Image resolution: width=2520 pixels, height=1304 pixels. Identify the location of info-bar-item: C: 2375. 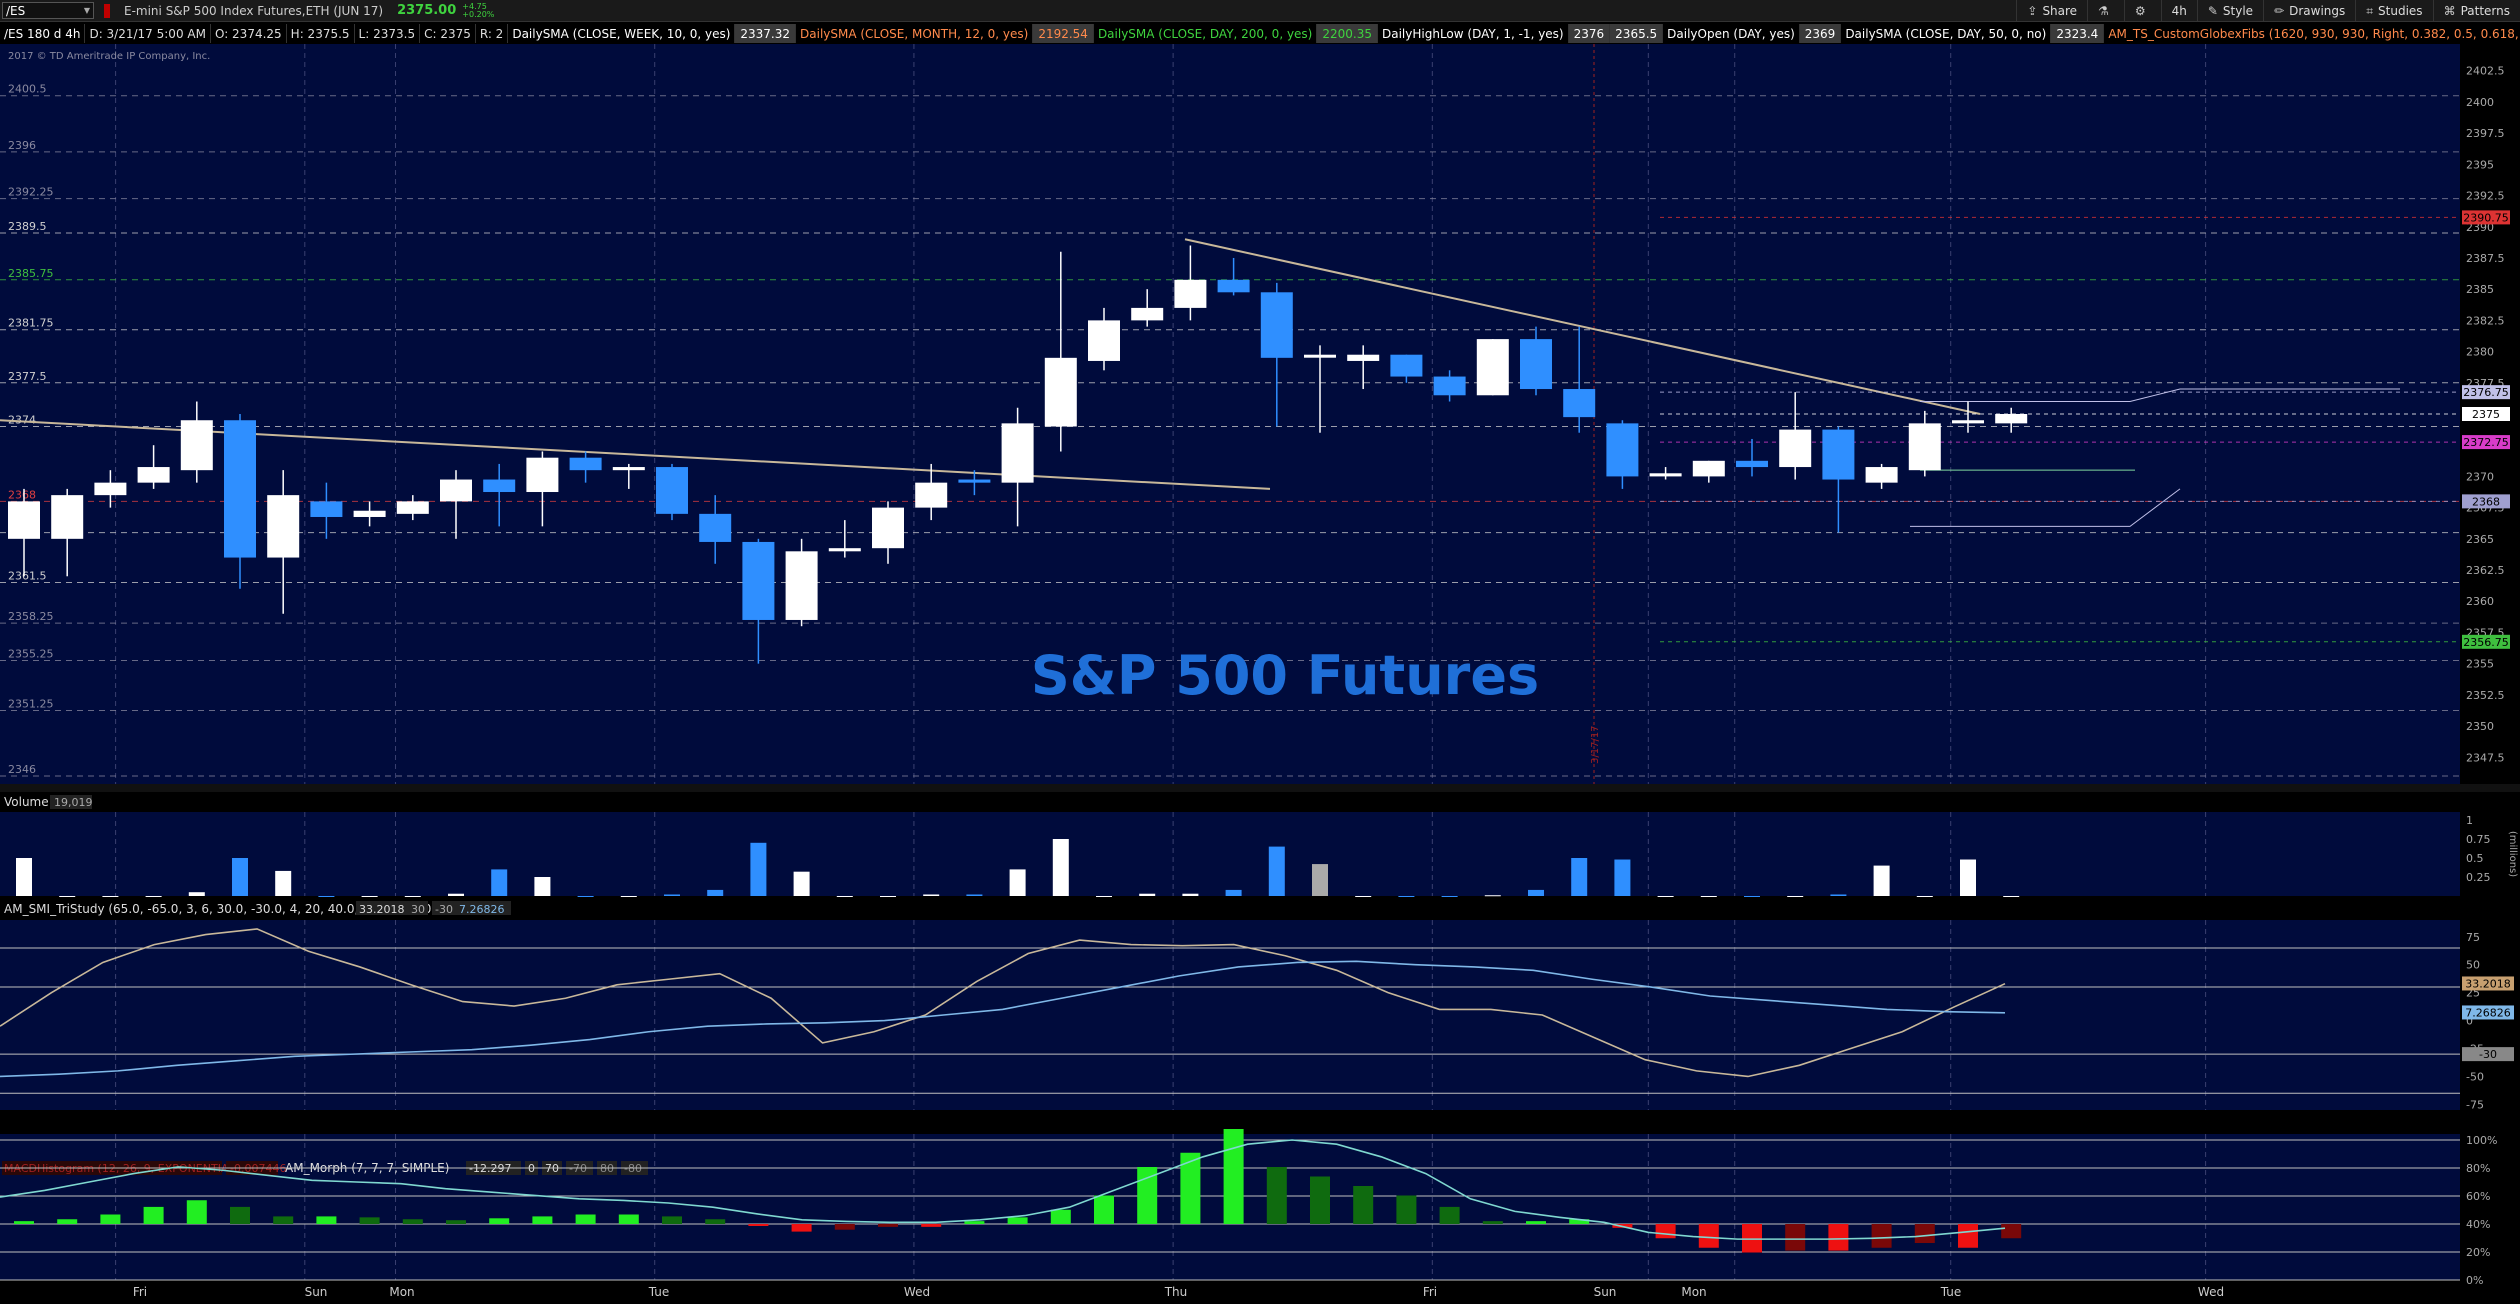
(448, 33).